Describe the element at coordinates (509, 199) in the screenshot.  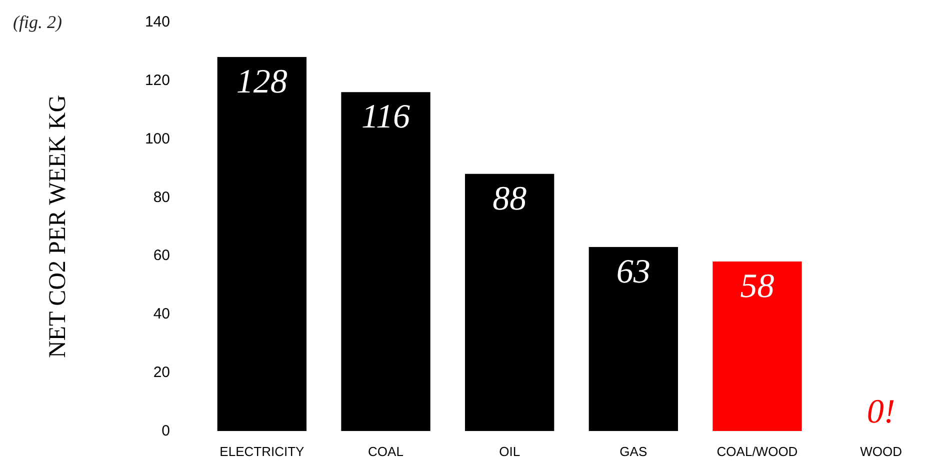
I see `data-label: 88` at that location.